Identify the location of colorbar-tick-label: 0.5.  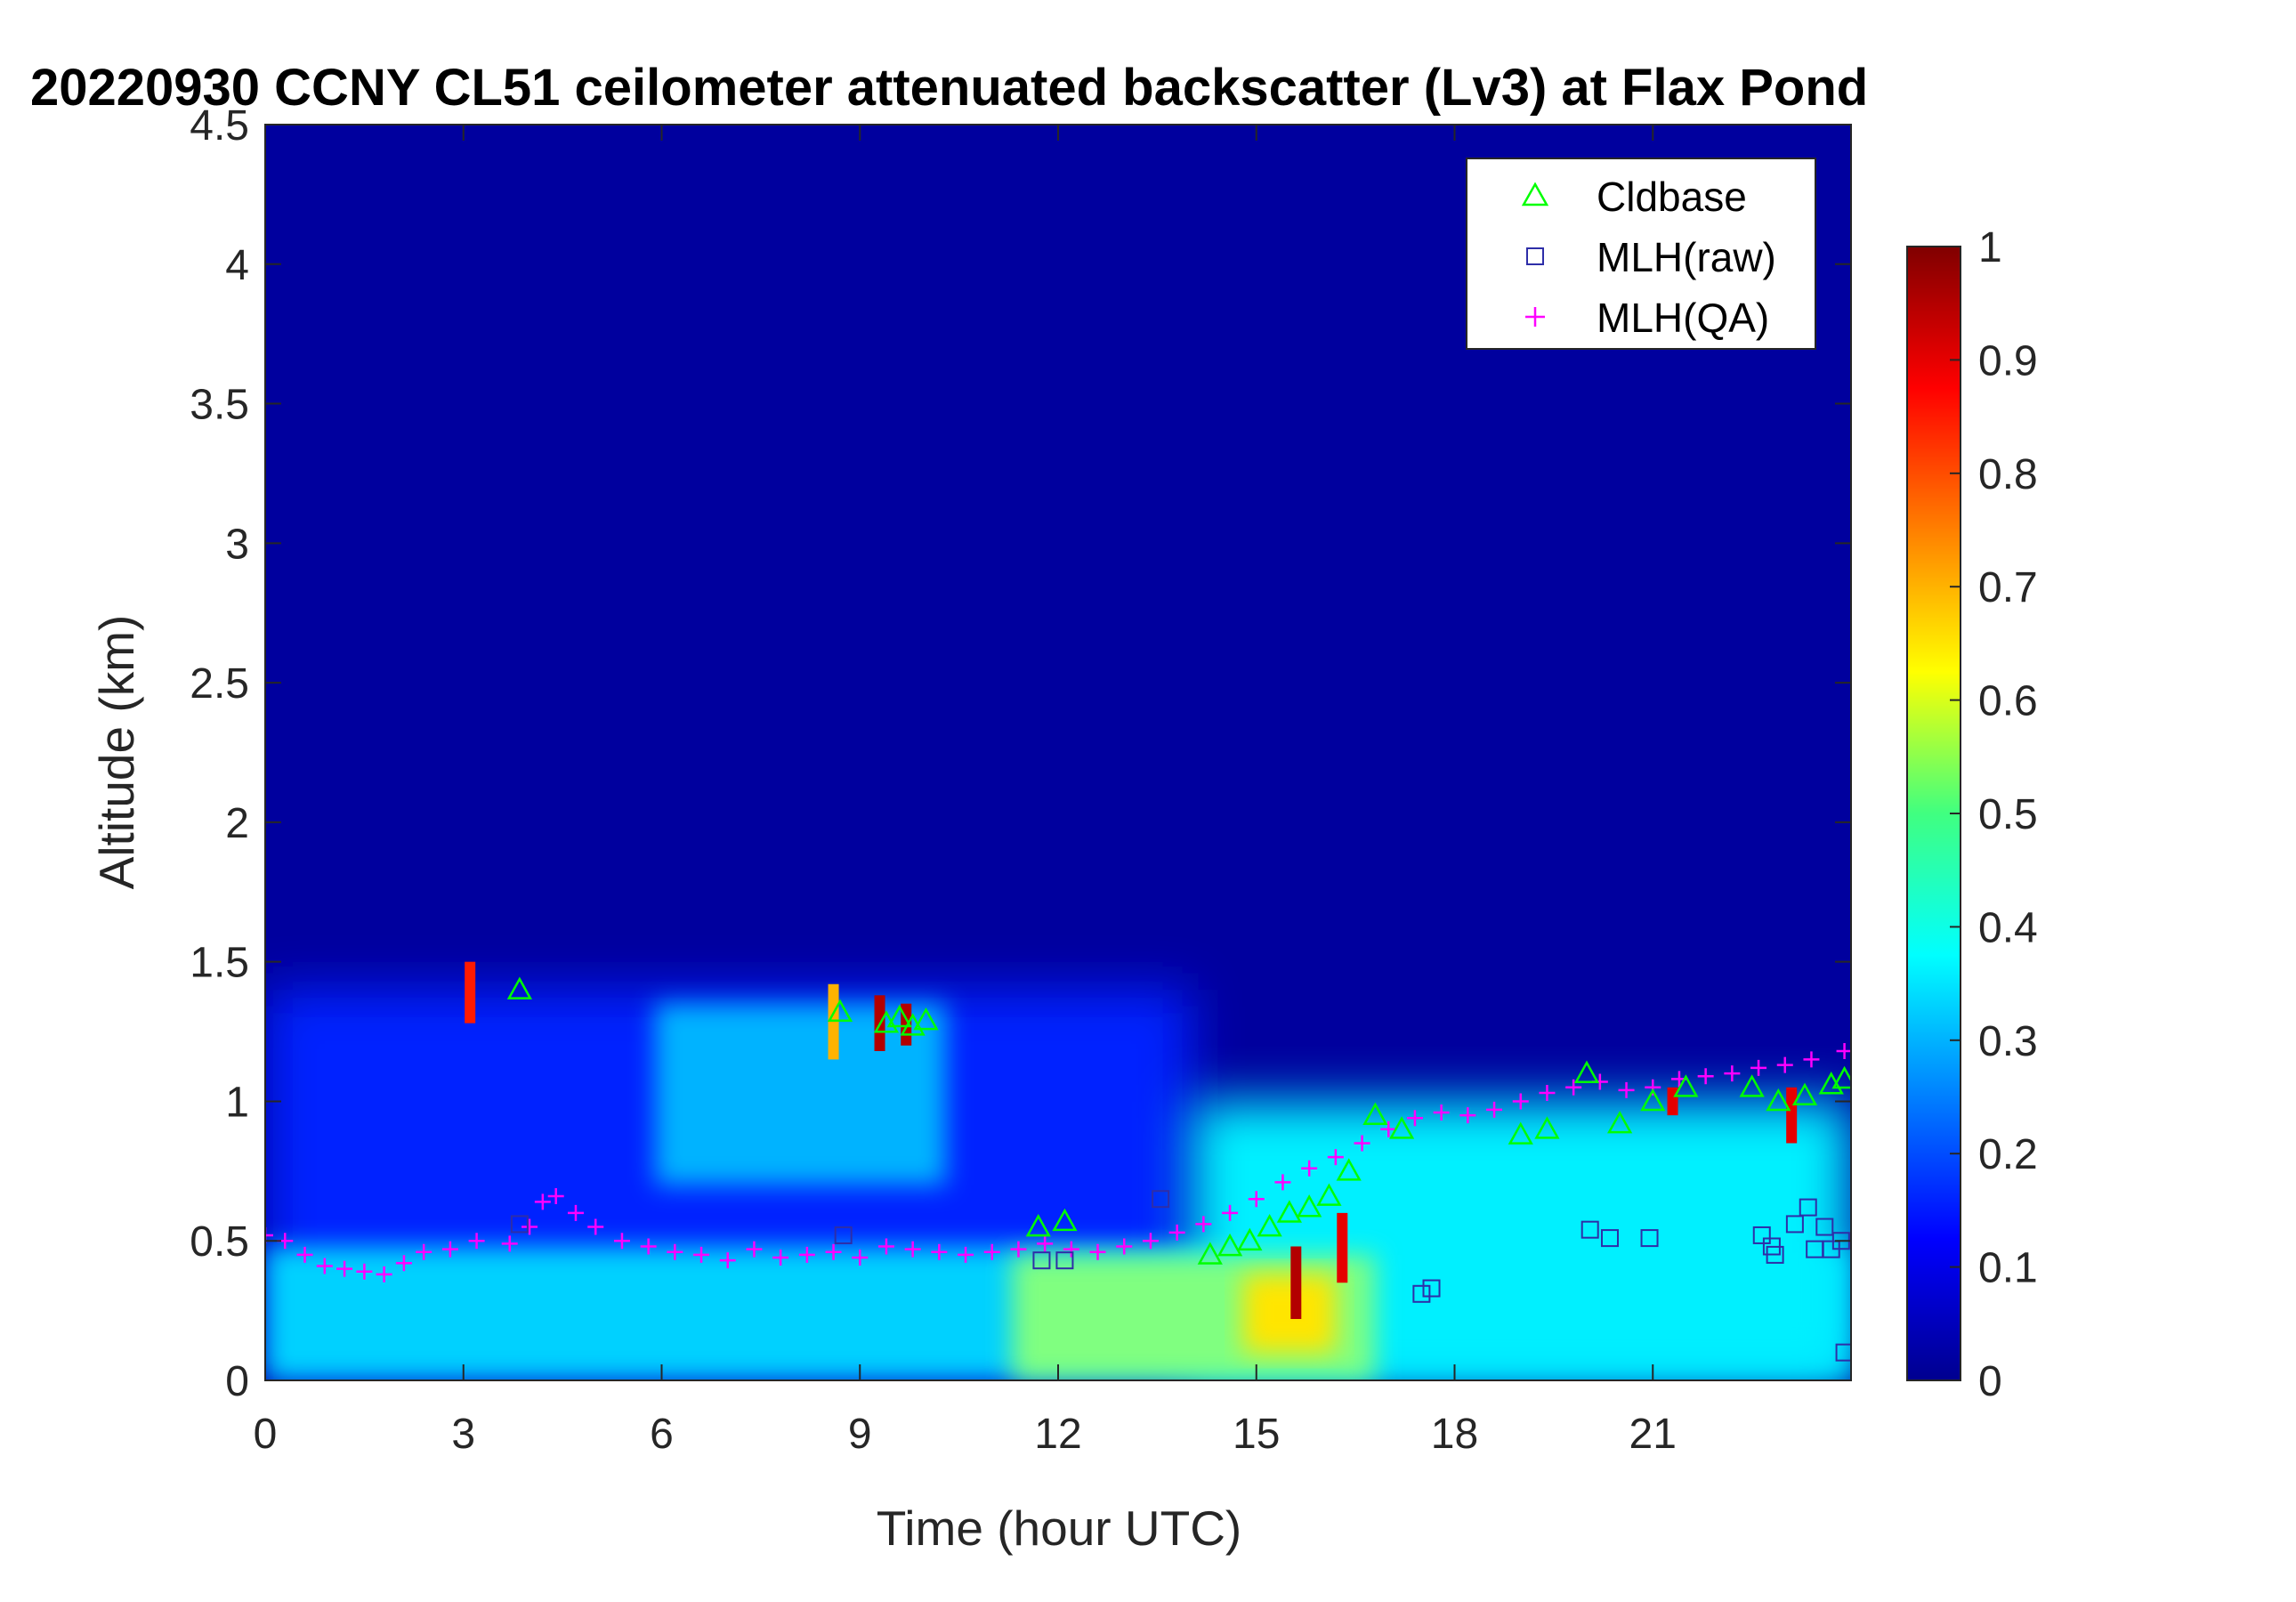
(2008, 814).